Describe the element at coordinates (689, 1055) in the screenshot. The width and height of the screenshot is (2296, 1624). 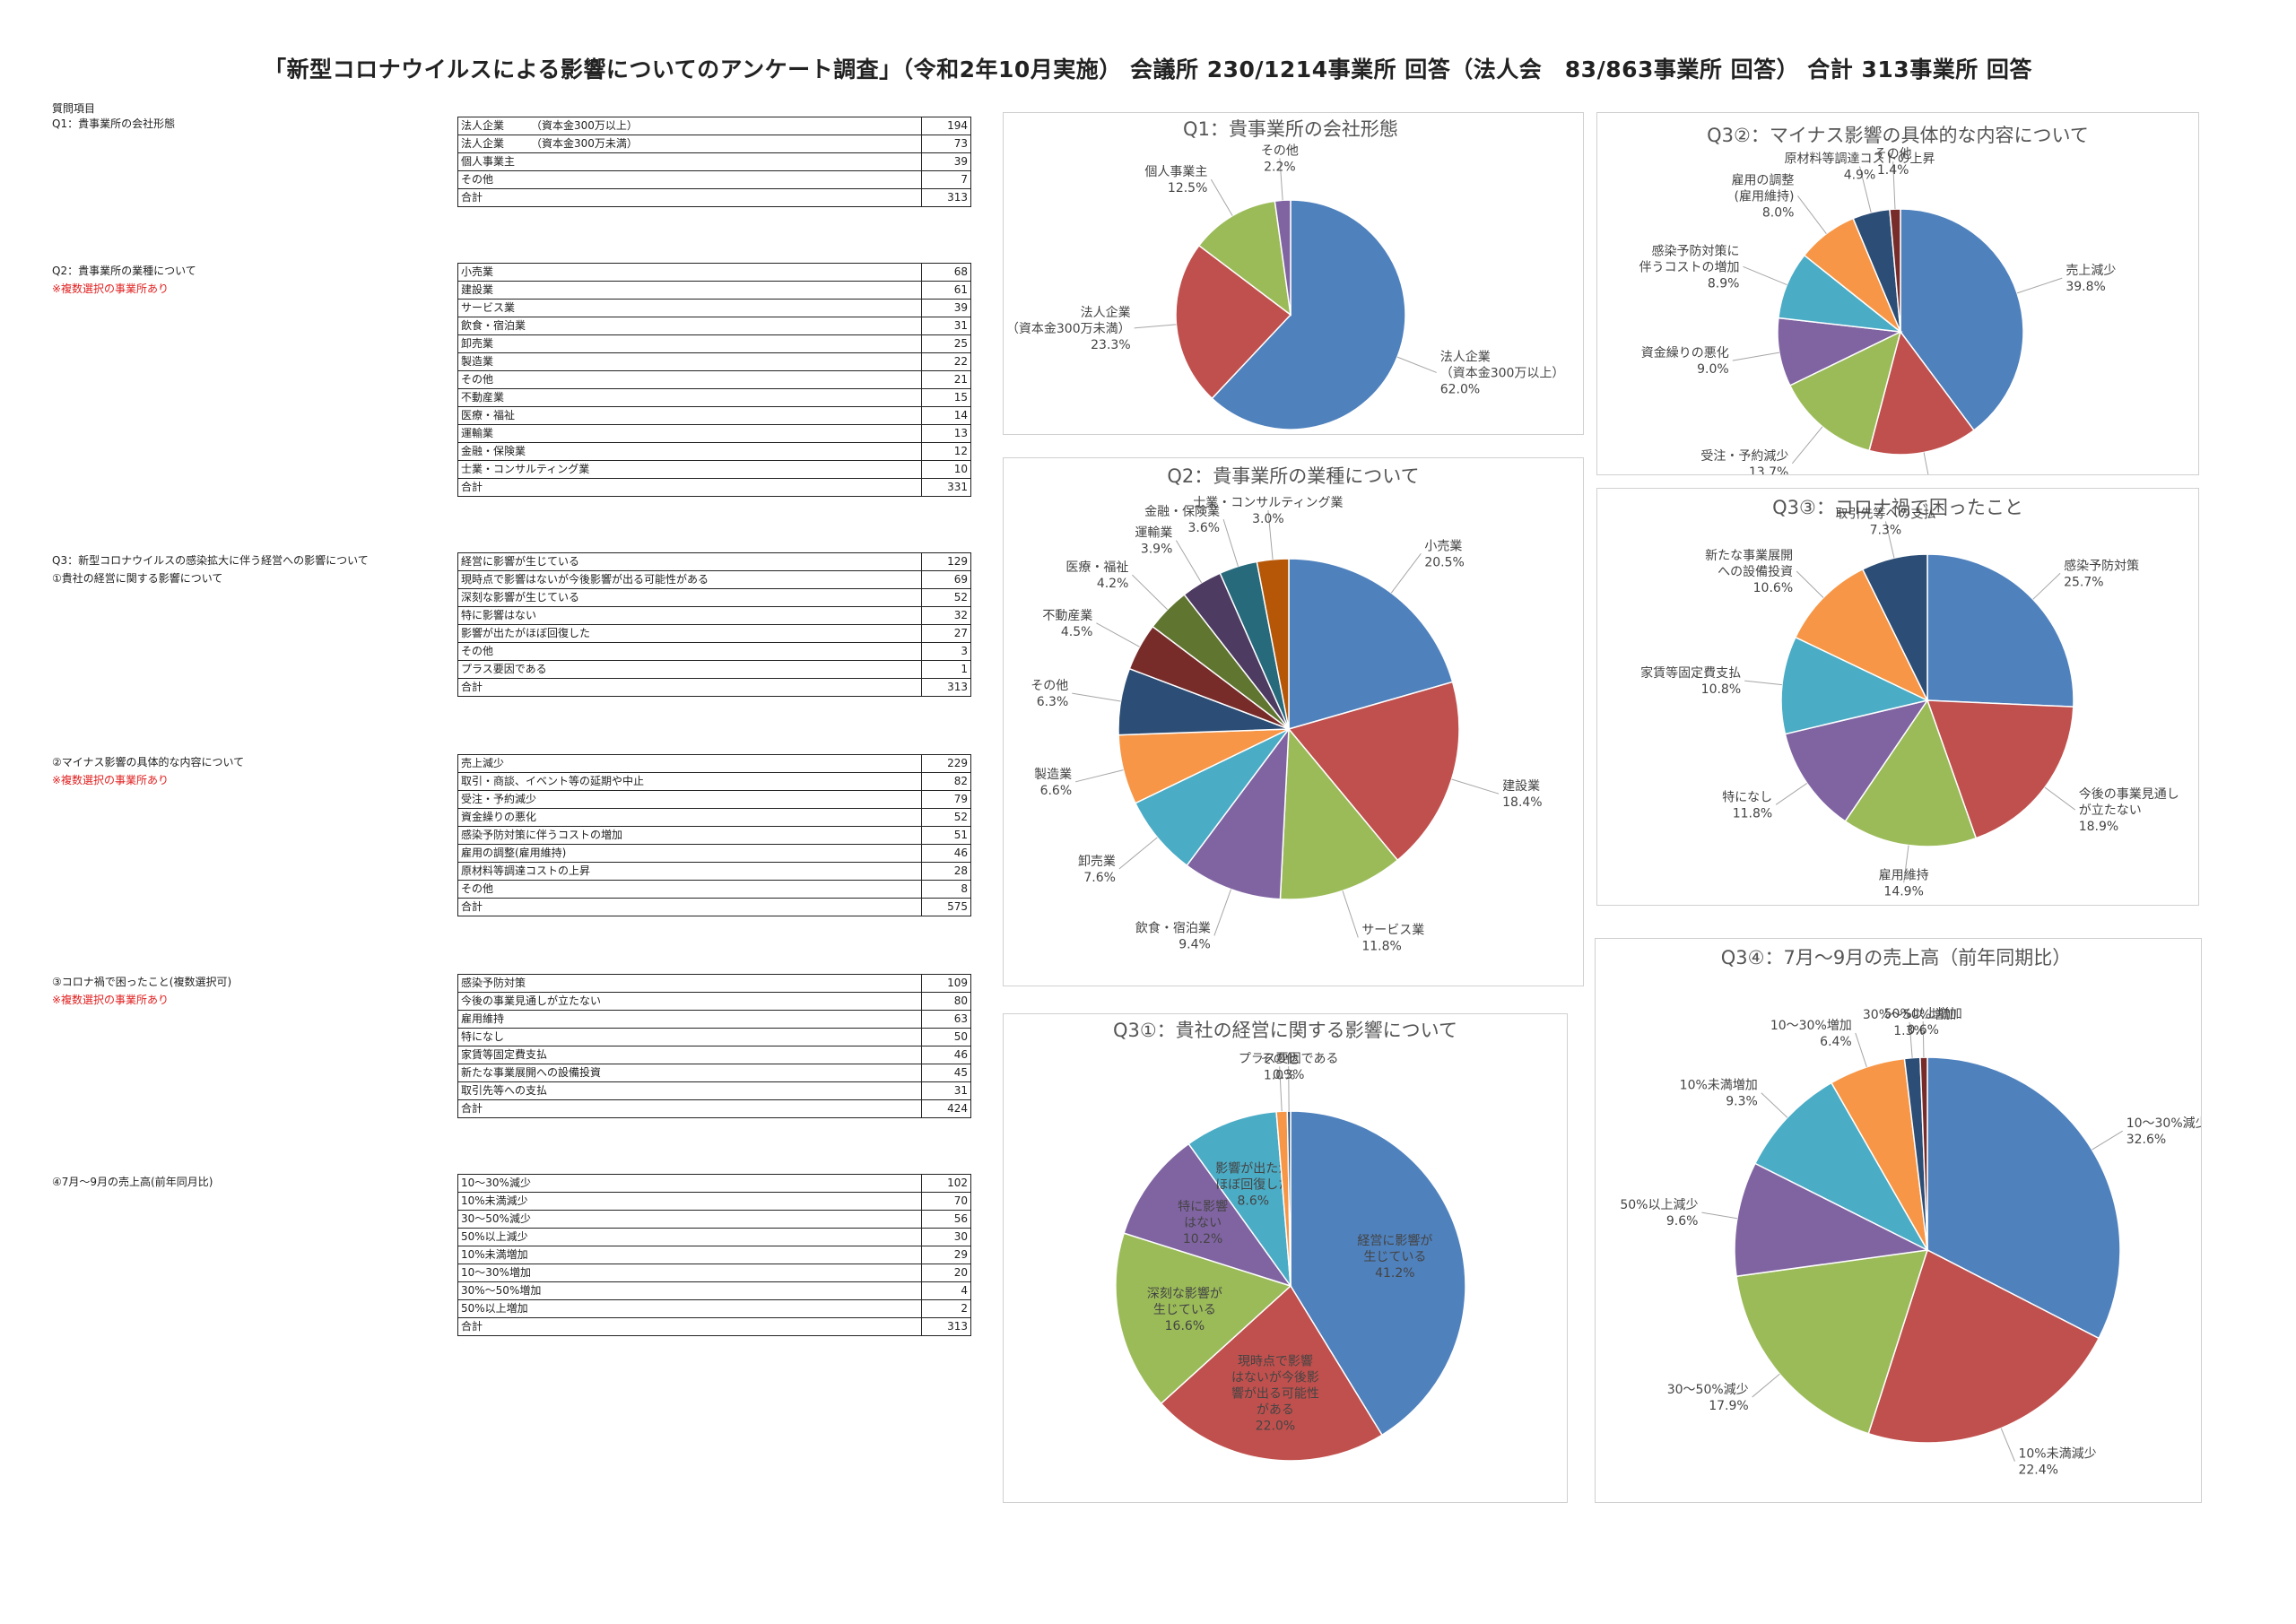
I see `row-label: 家賃等固定費支払` at that location.